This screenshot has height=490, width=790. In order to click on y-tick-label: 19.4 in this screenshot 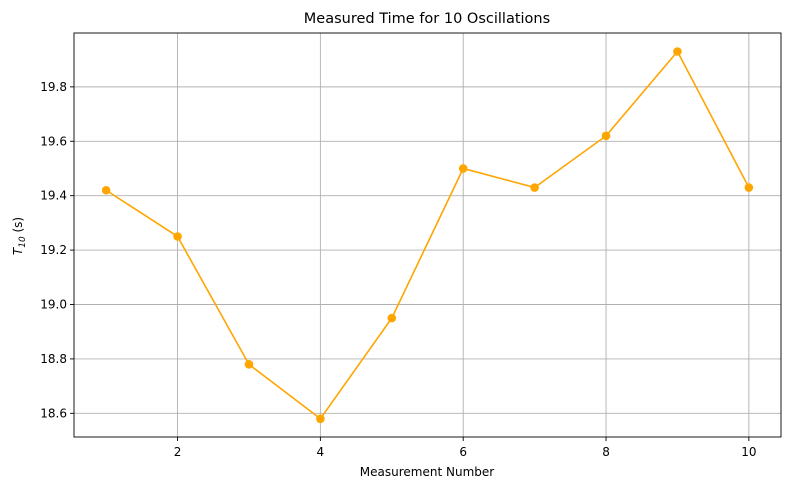, I will do `click(53, 196)`.